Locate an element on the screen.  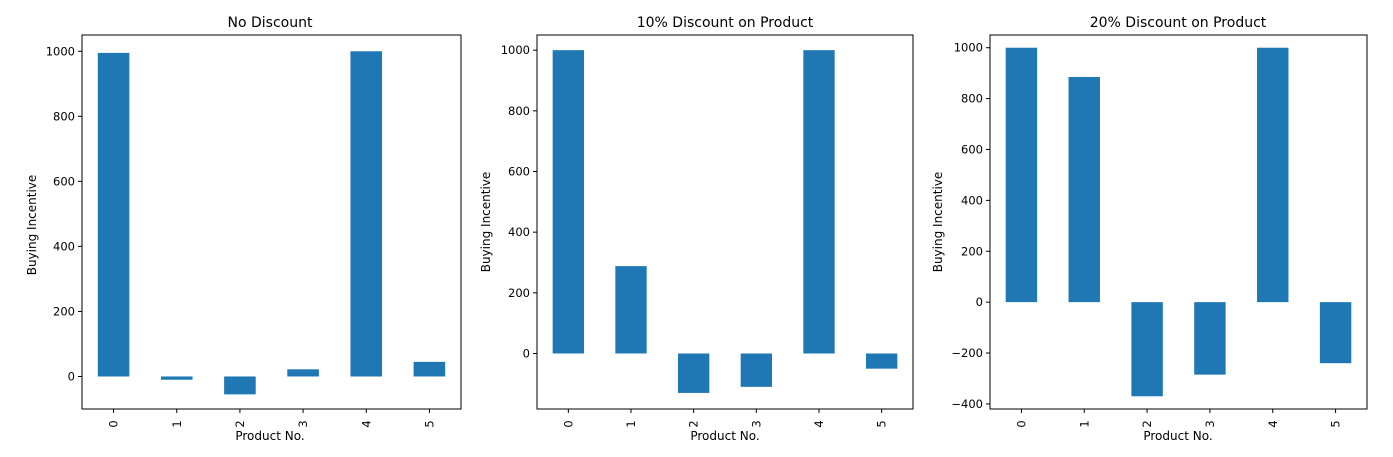
y-tick-label: −400 is located at coordinates (967, 404).